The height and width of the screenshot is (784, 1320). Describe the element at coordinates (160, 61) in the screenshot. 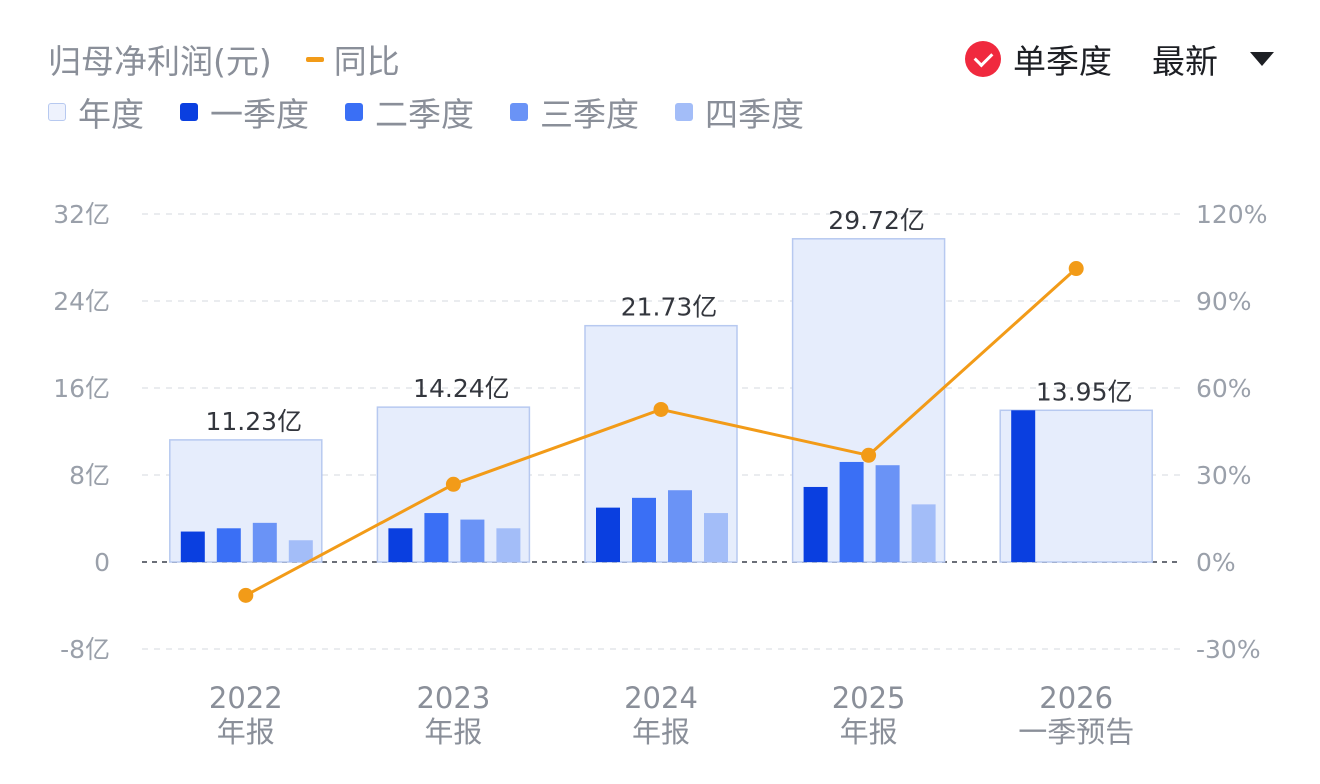

I see `chart-title: 归母净利润(元)` at that location.